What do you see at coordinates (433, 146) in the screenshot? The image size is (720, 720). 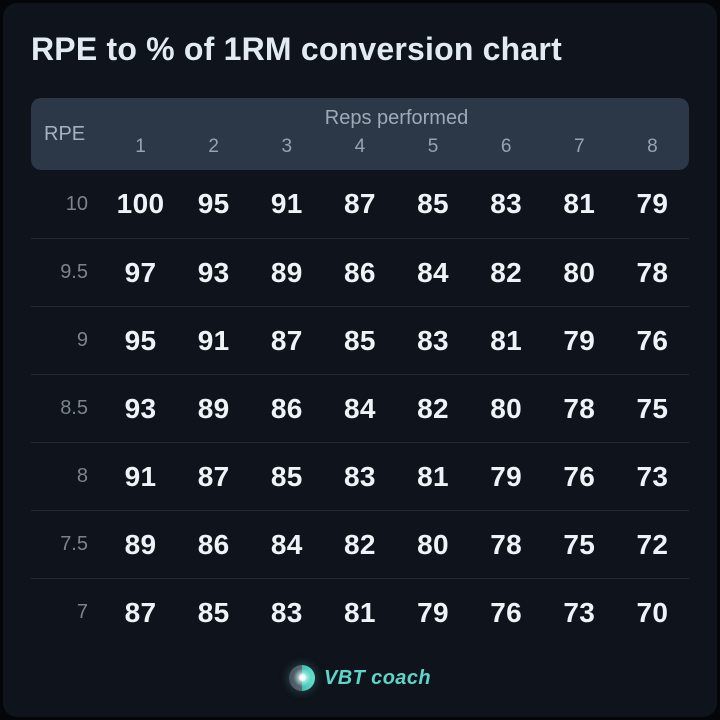 I see `column-header: 5` at bounding box center [433, 146].